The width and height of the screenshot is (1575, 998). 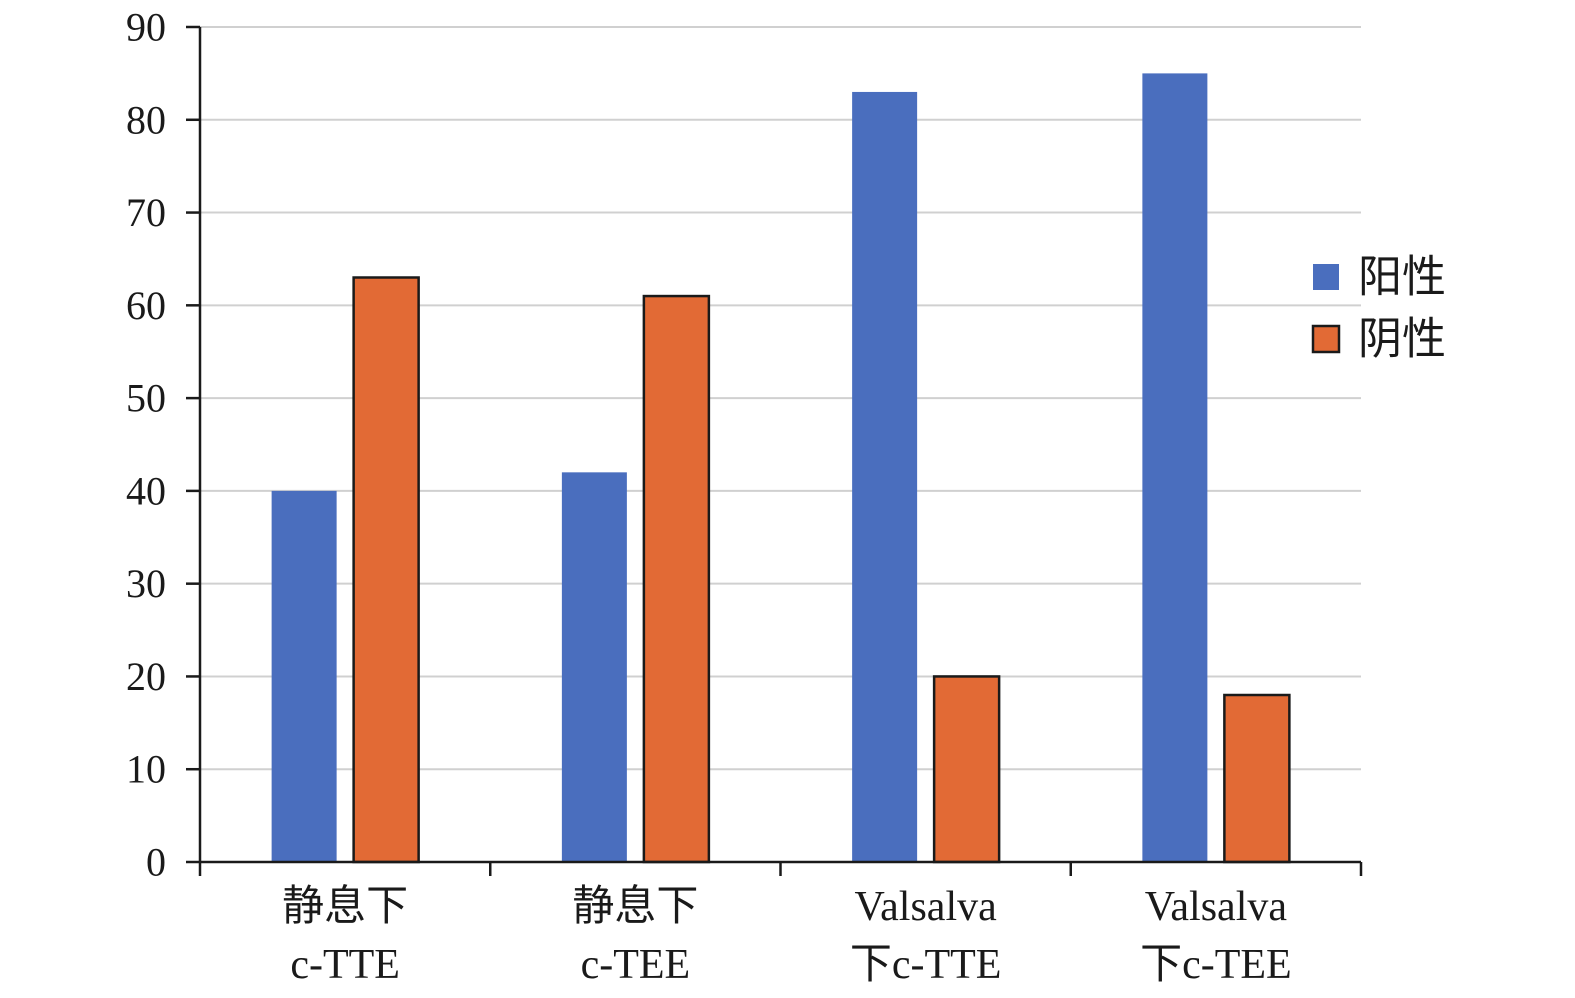 What do you see at coordinates (146, 583) in the screenshot?
I see `y-tick-label: 30` at bounding box center [146, 583].